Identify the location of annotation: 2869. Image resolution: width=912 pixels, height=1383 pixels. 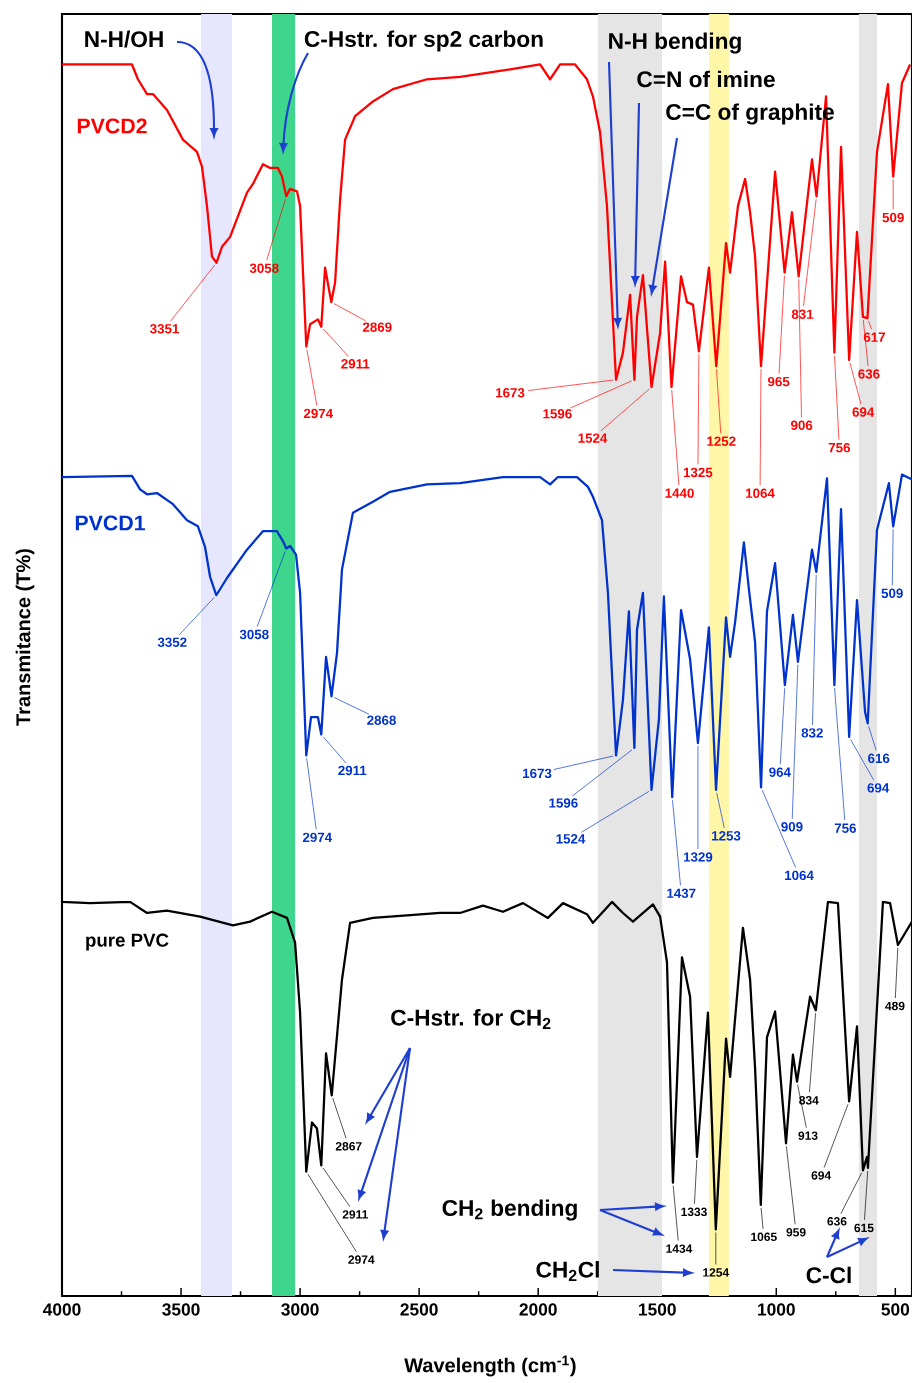
(377, 327).